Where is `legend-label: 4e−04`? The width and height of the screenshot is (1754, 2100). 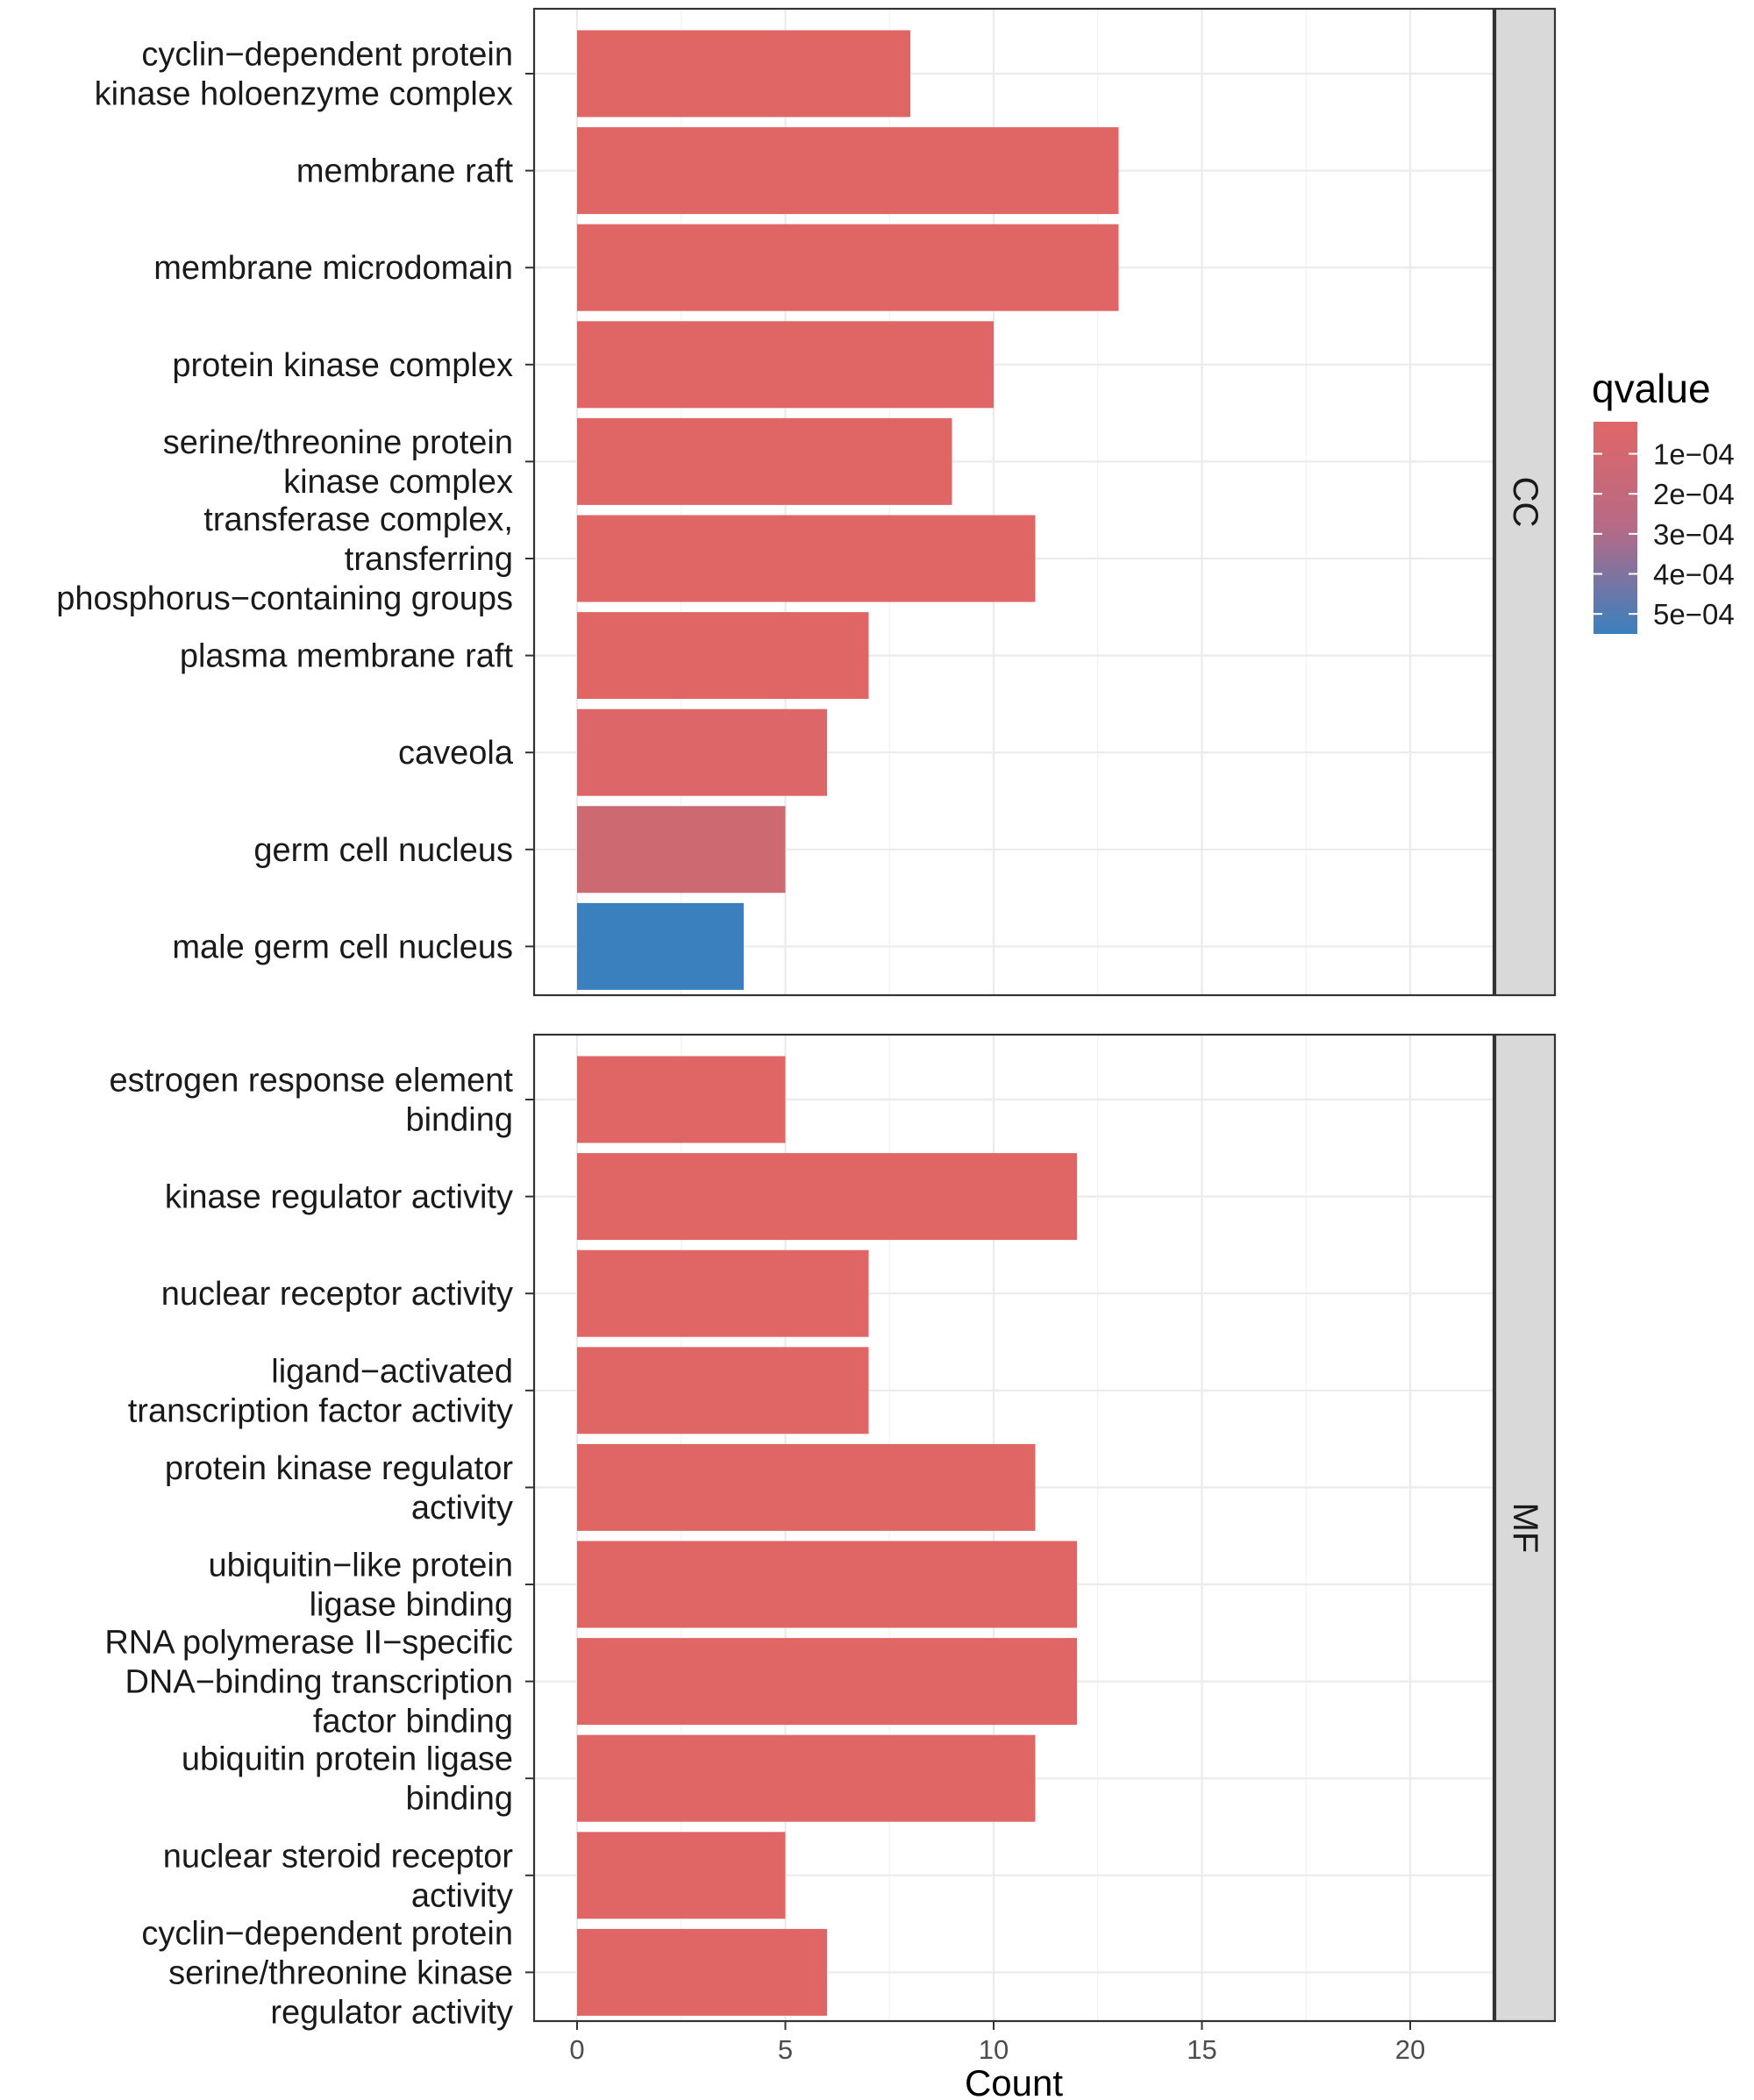 legend-label: 4e−04 is located at coordinates (1694, 575).